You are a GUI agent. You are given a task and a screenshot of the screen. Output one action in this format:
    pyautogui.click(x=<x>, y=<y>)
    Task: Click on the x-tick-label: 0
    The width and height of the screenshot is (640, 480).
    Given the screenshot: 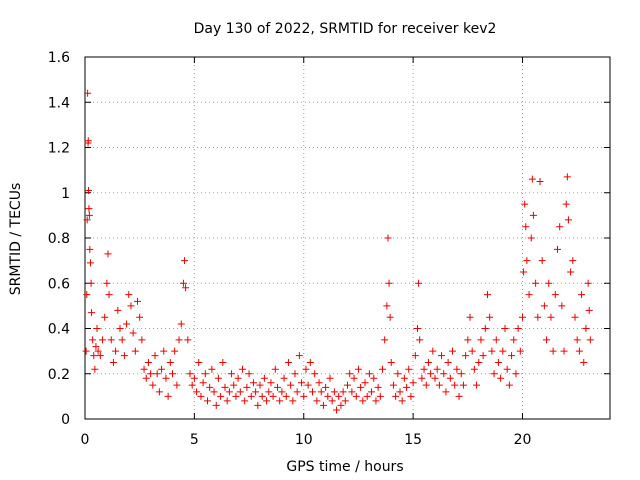 What is the action you would take?
    pyautogui.click(x=85, y=440)
    